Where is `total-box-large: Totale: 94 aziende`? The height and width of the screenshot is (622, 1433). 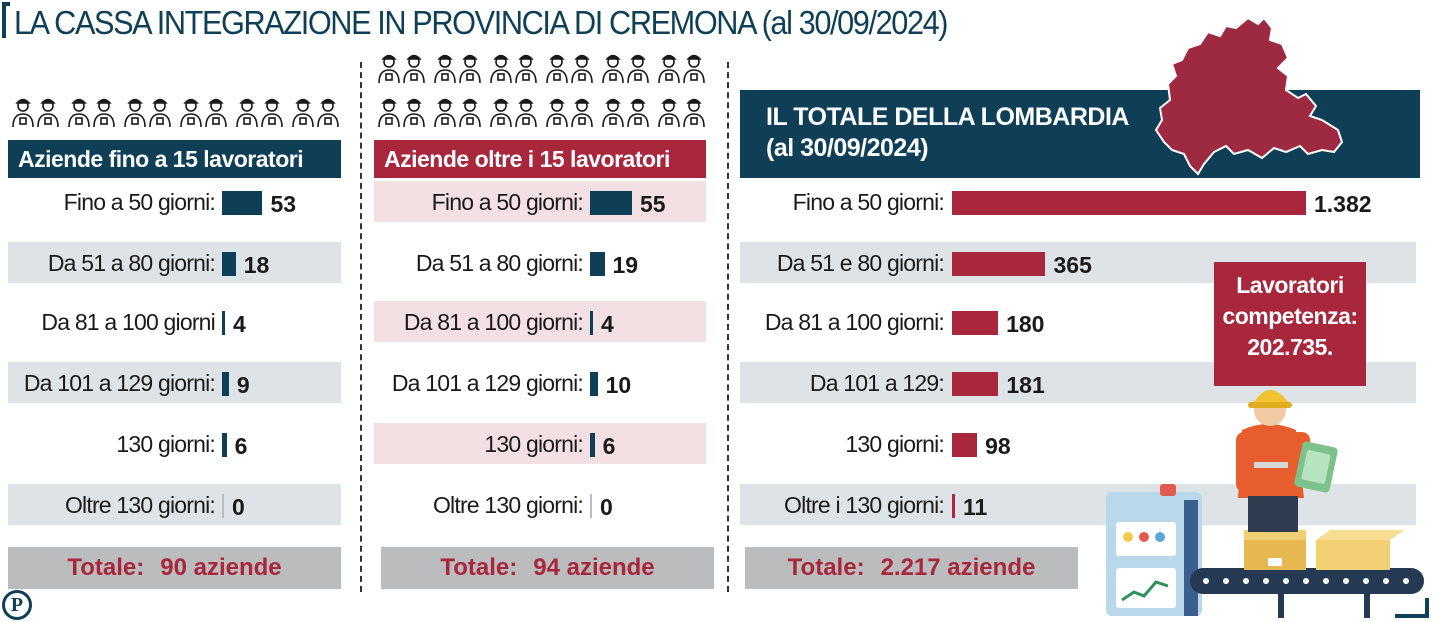 total-box-large: Totale: 94 aziende is located at coordinates (547, 568).